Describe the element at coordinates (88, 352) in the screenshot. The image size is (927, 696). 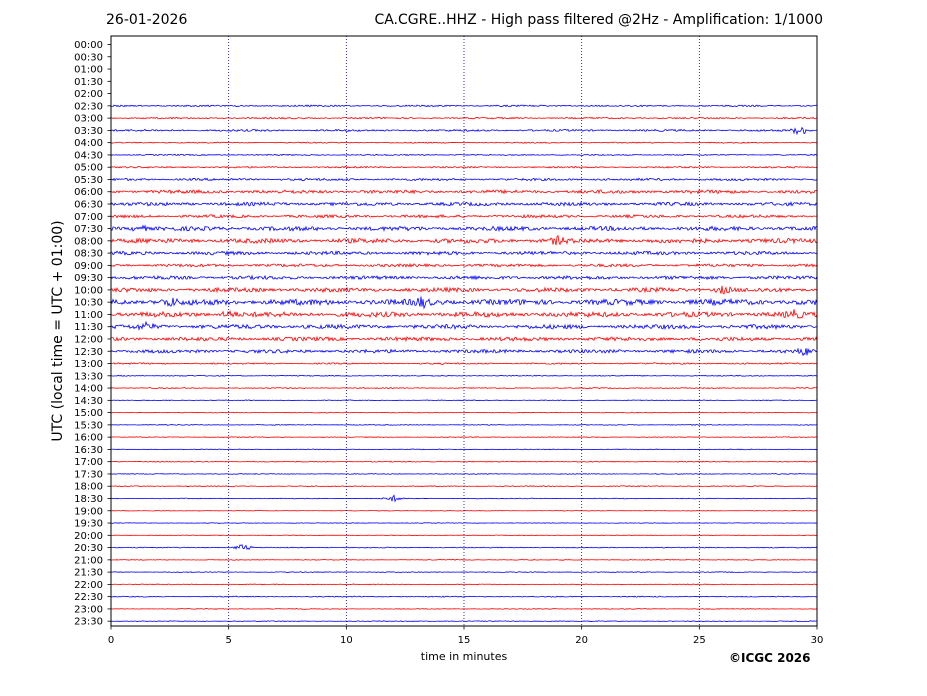
I see `y-tick-label: 12:30` at that location.